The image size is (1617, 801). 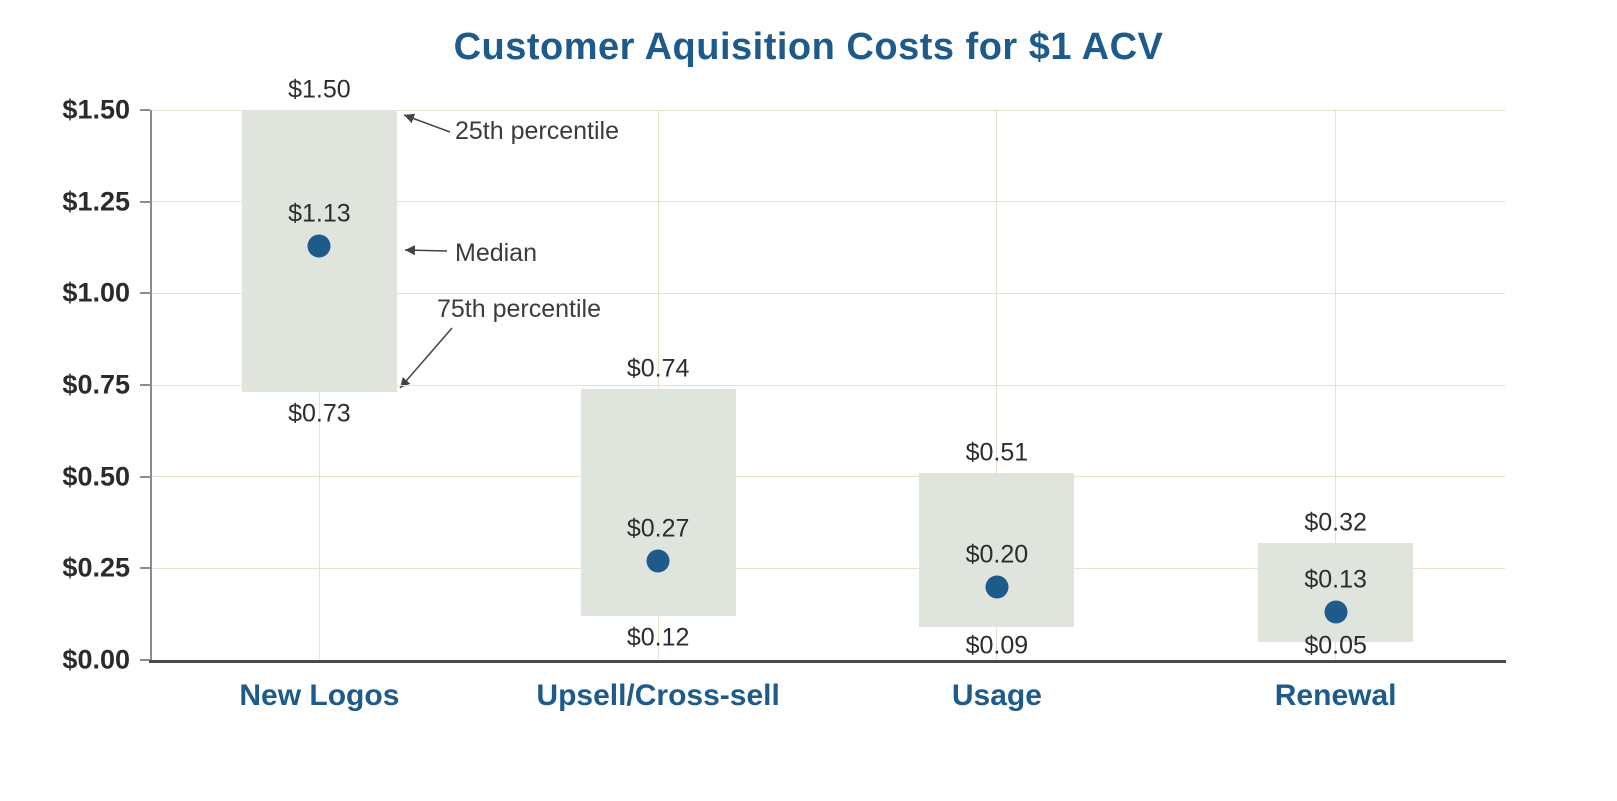 I want to click on y-axis-tick-label: $0.25, so click(x=96, y=567).